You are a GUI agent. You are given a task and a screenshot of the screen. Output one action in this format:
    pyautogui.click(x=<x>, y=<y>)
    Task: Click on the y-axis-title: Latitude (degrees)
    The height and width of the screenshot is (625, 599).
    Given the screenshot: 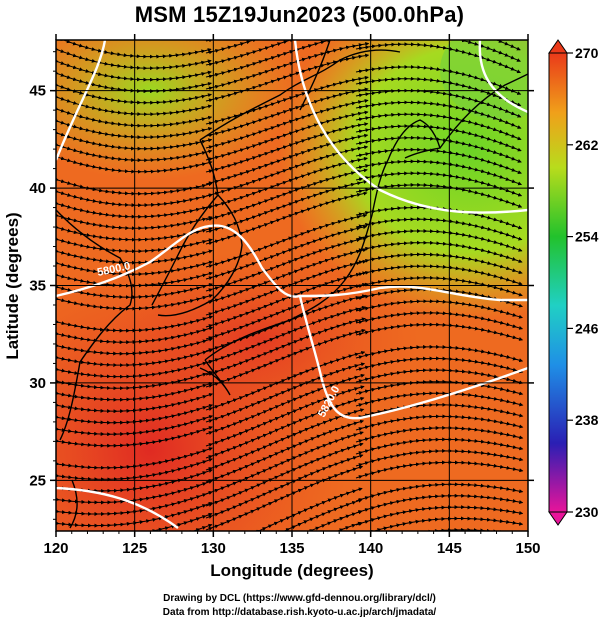 What is the action you would take?
    pyautogui.click(x=12, y=285)
    